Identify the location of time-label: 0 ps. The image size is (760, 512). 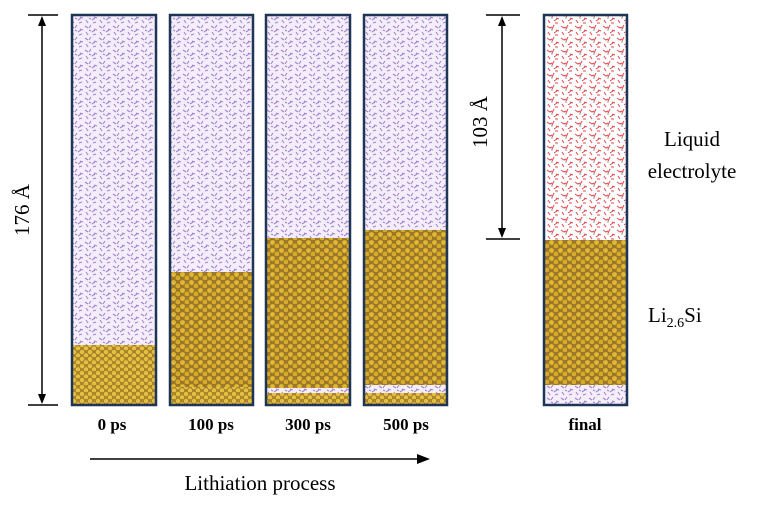
(112, 424).